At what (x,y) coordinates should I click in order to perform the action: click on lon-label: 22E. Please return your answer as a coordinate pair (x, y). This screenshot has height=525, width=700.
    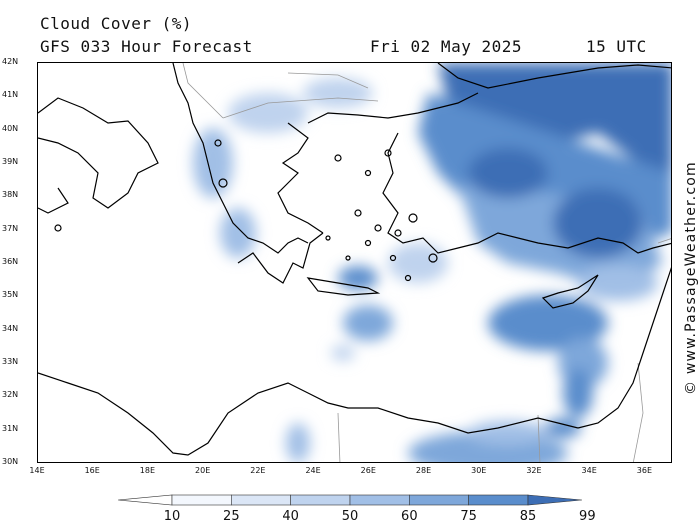
    Looking at the image, I should click on (258, 470).